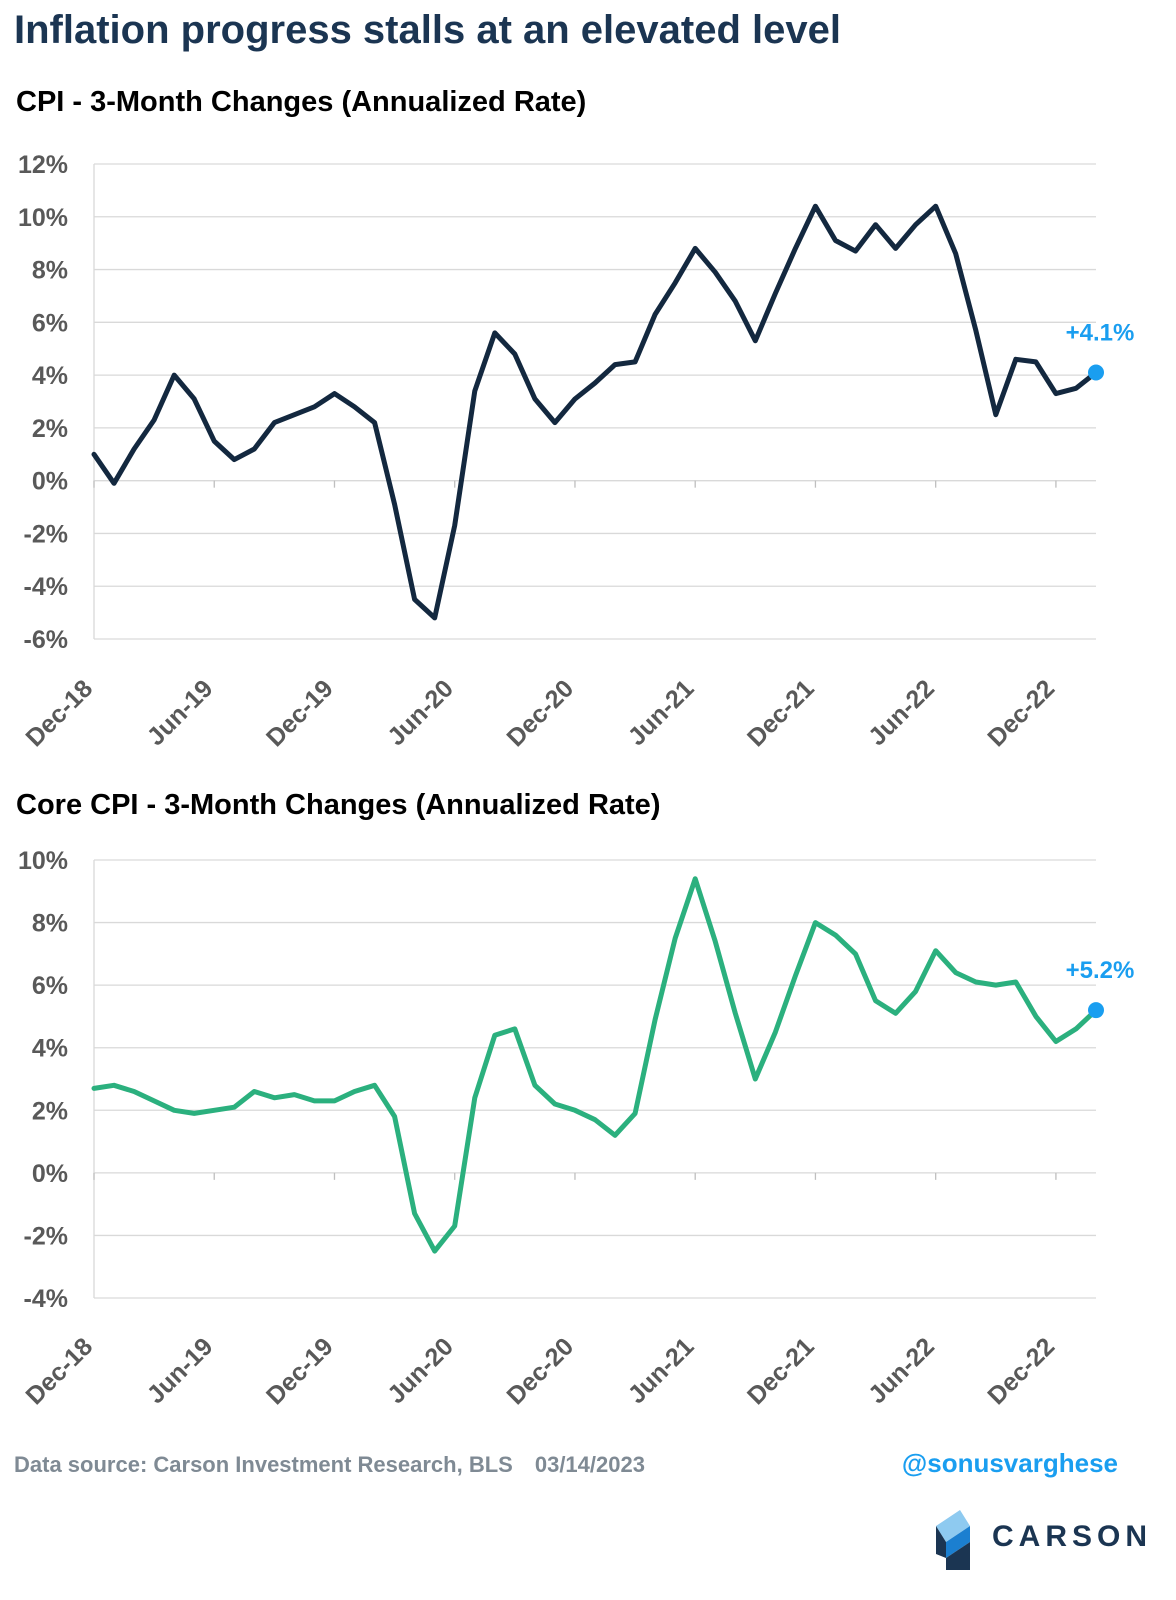 The image size is (1176, 1600). I want to click on core-cpi-y-tick-label: -2%, so click(46, 1236).